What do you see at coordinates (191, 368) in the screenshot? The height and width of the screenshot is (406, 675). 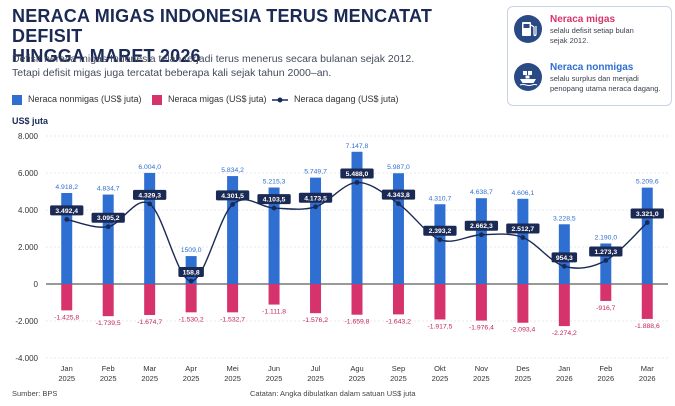 I see `x-tick-label-month: Apr` at bounding box center [191, 368].